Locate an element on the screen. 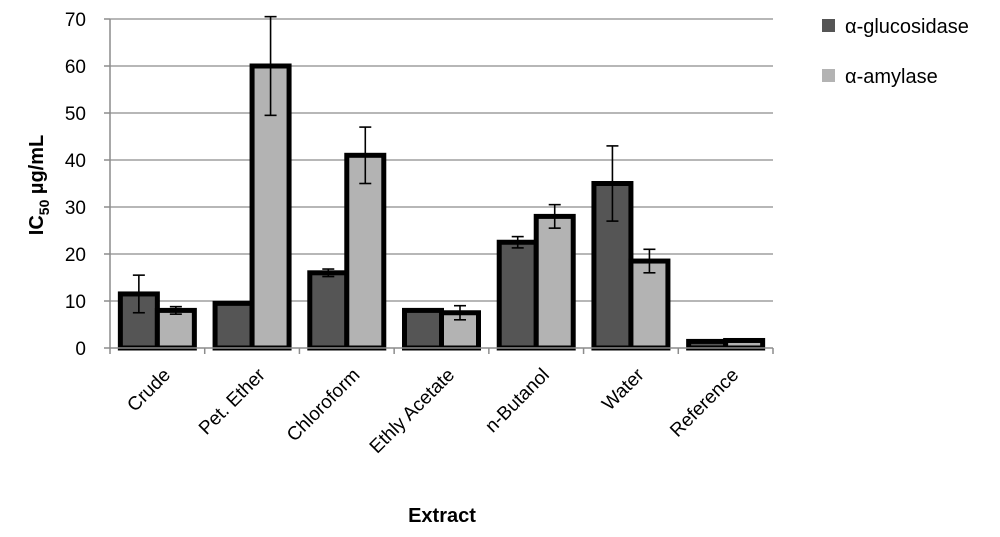 Image resolution: width=1000 pixels, height=537 pixels. y-axis-title-unit: µg/mL is located at coordinates (37, 167).